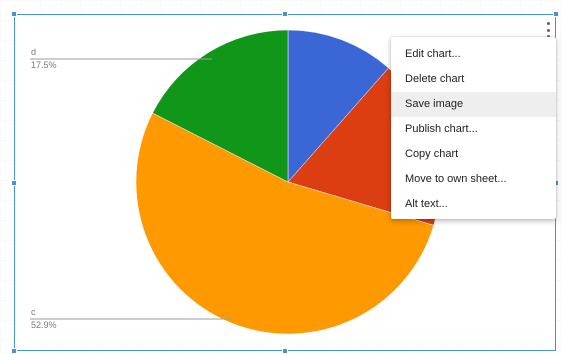  Describe the element at coordinates (556, 14) in the screenshot. I see `resize-handle-top-right` at that location.